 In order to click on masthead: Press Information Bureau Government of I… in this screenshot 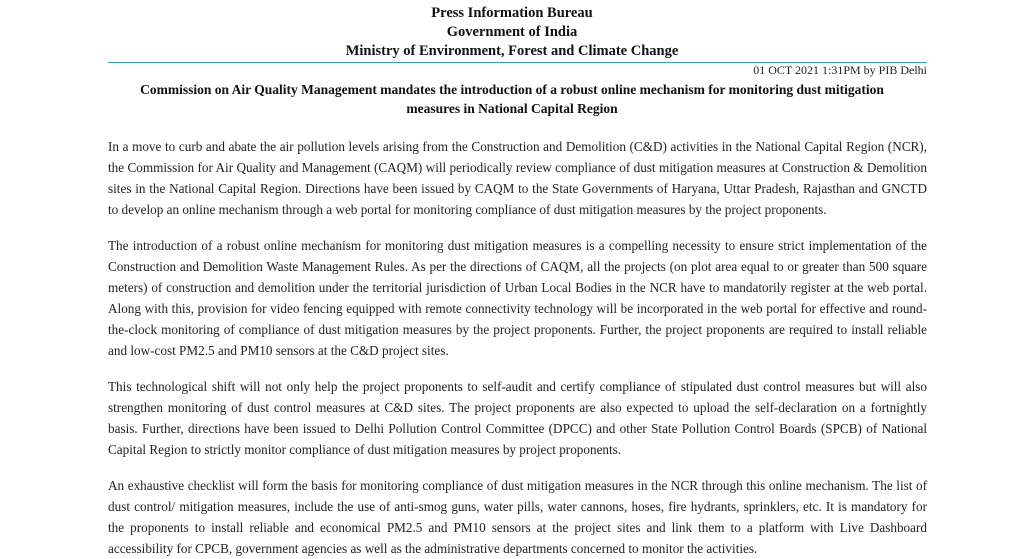, I will do `click(512, 30)`.